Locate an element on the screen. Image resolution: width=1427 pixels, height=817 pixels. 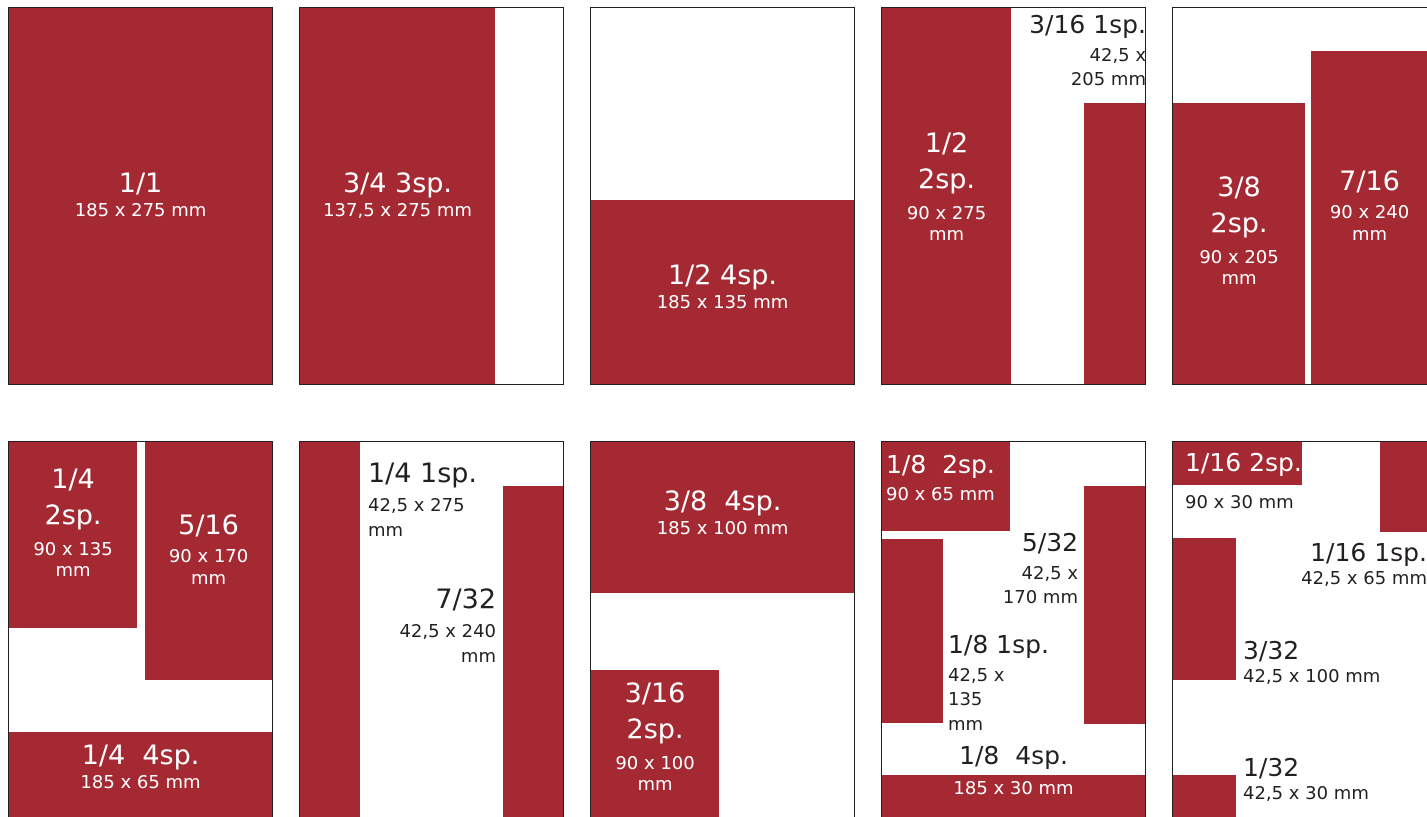
ad-size: 42,5 x 205 mm is located at coordinates (1108, 68).